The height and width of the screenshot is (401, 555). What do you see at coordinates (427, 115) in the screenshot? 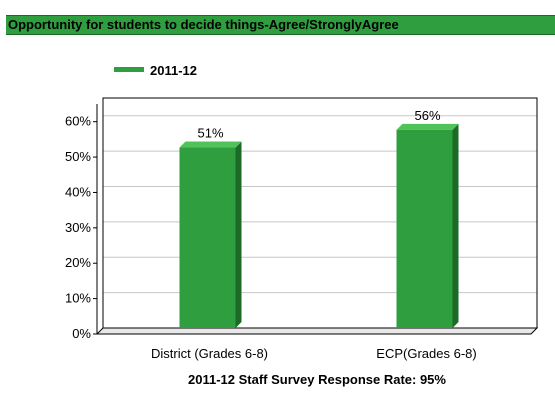
I see `data-label: 56%` at bounding box center [427, 115].